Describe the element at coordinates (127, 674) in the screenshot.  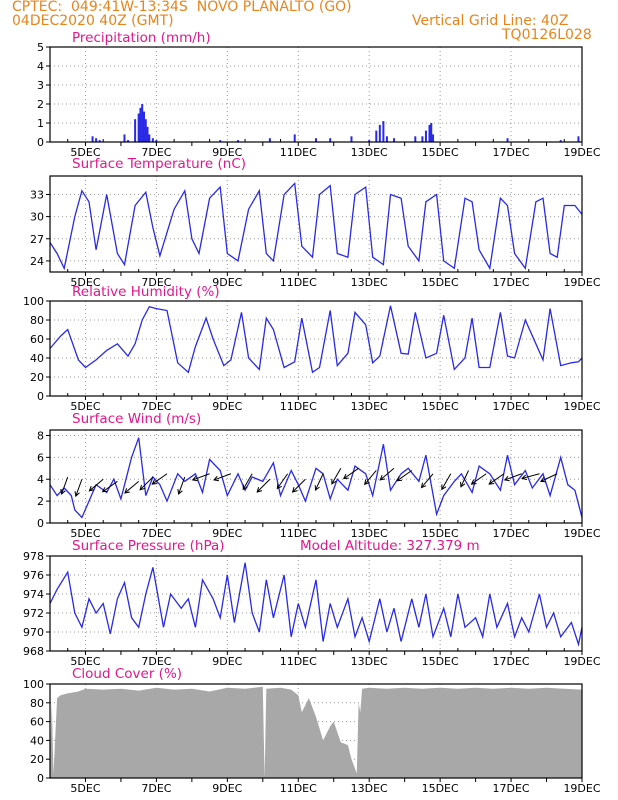
I see `panel-title: Cloud Cover (%)` at that location.